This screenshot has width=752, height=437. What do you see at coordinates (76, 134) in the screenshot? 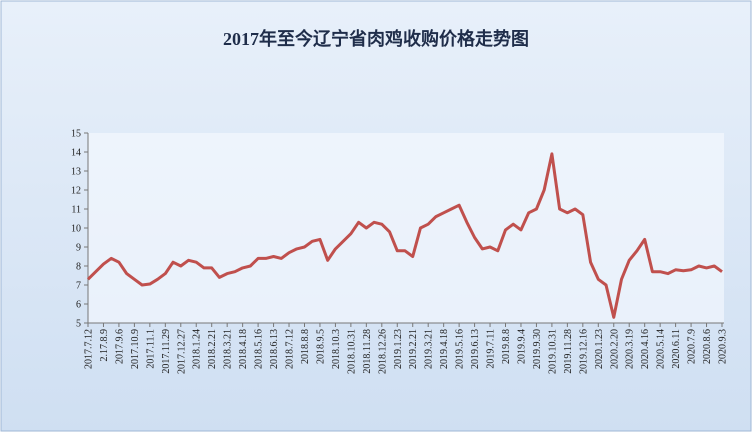
I see `y-tick-label: 15` at bounding box center [76, 134].